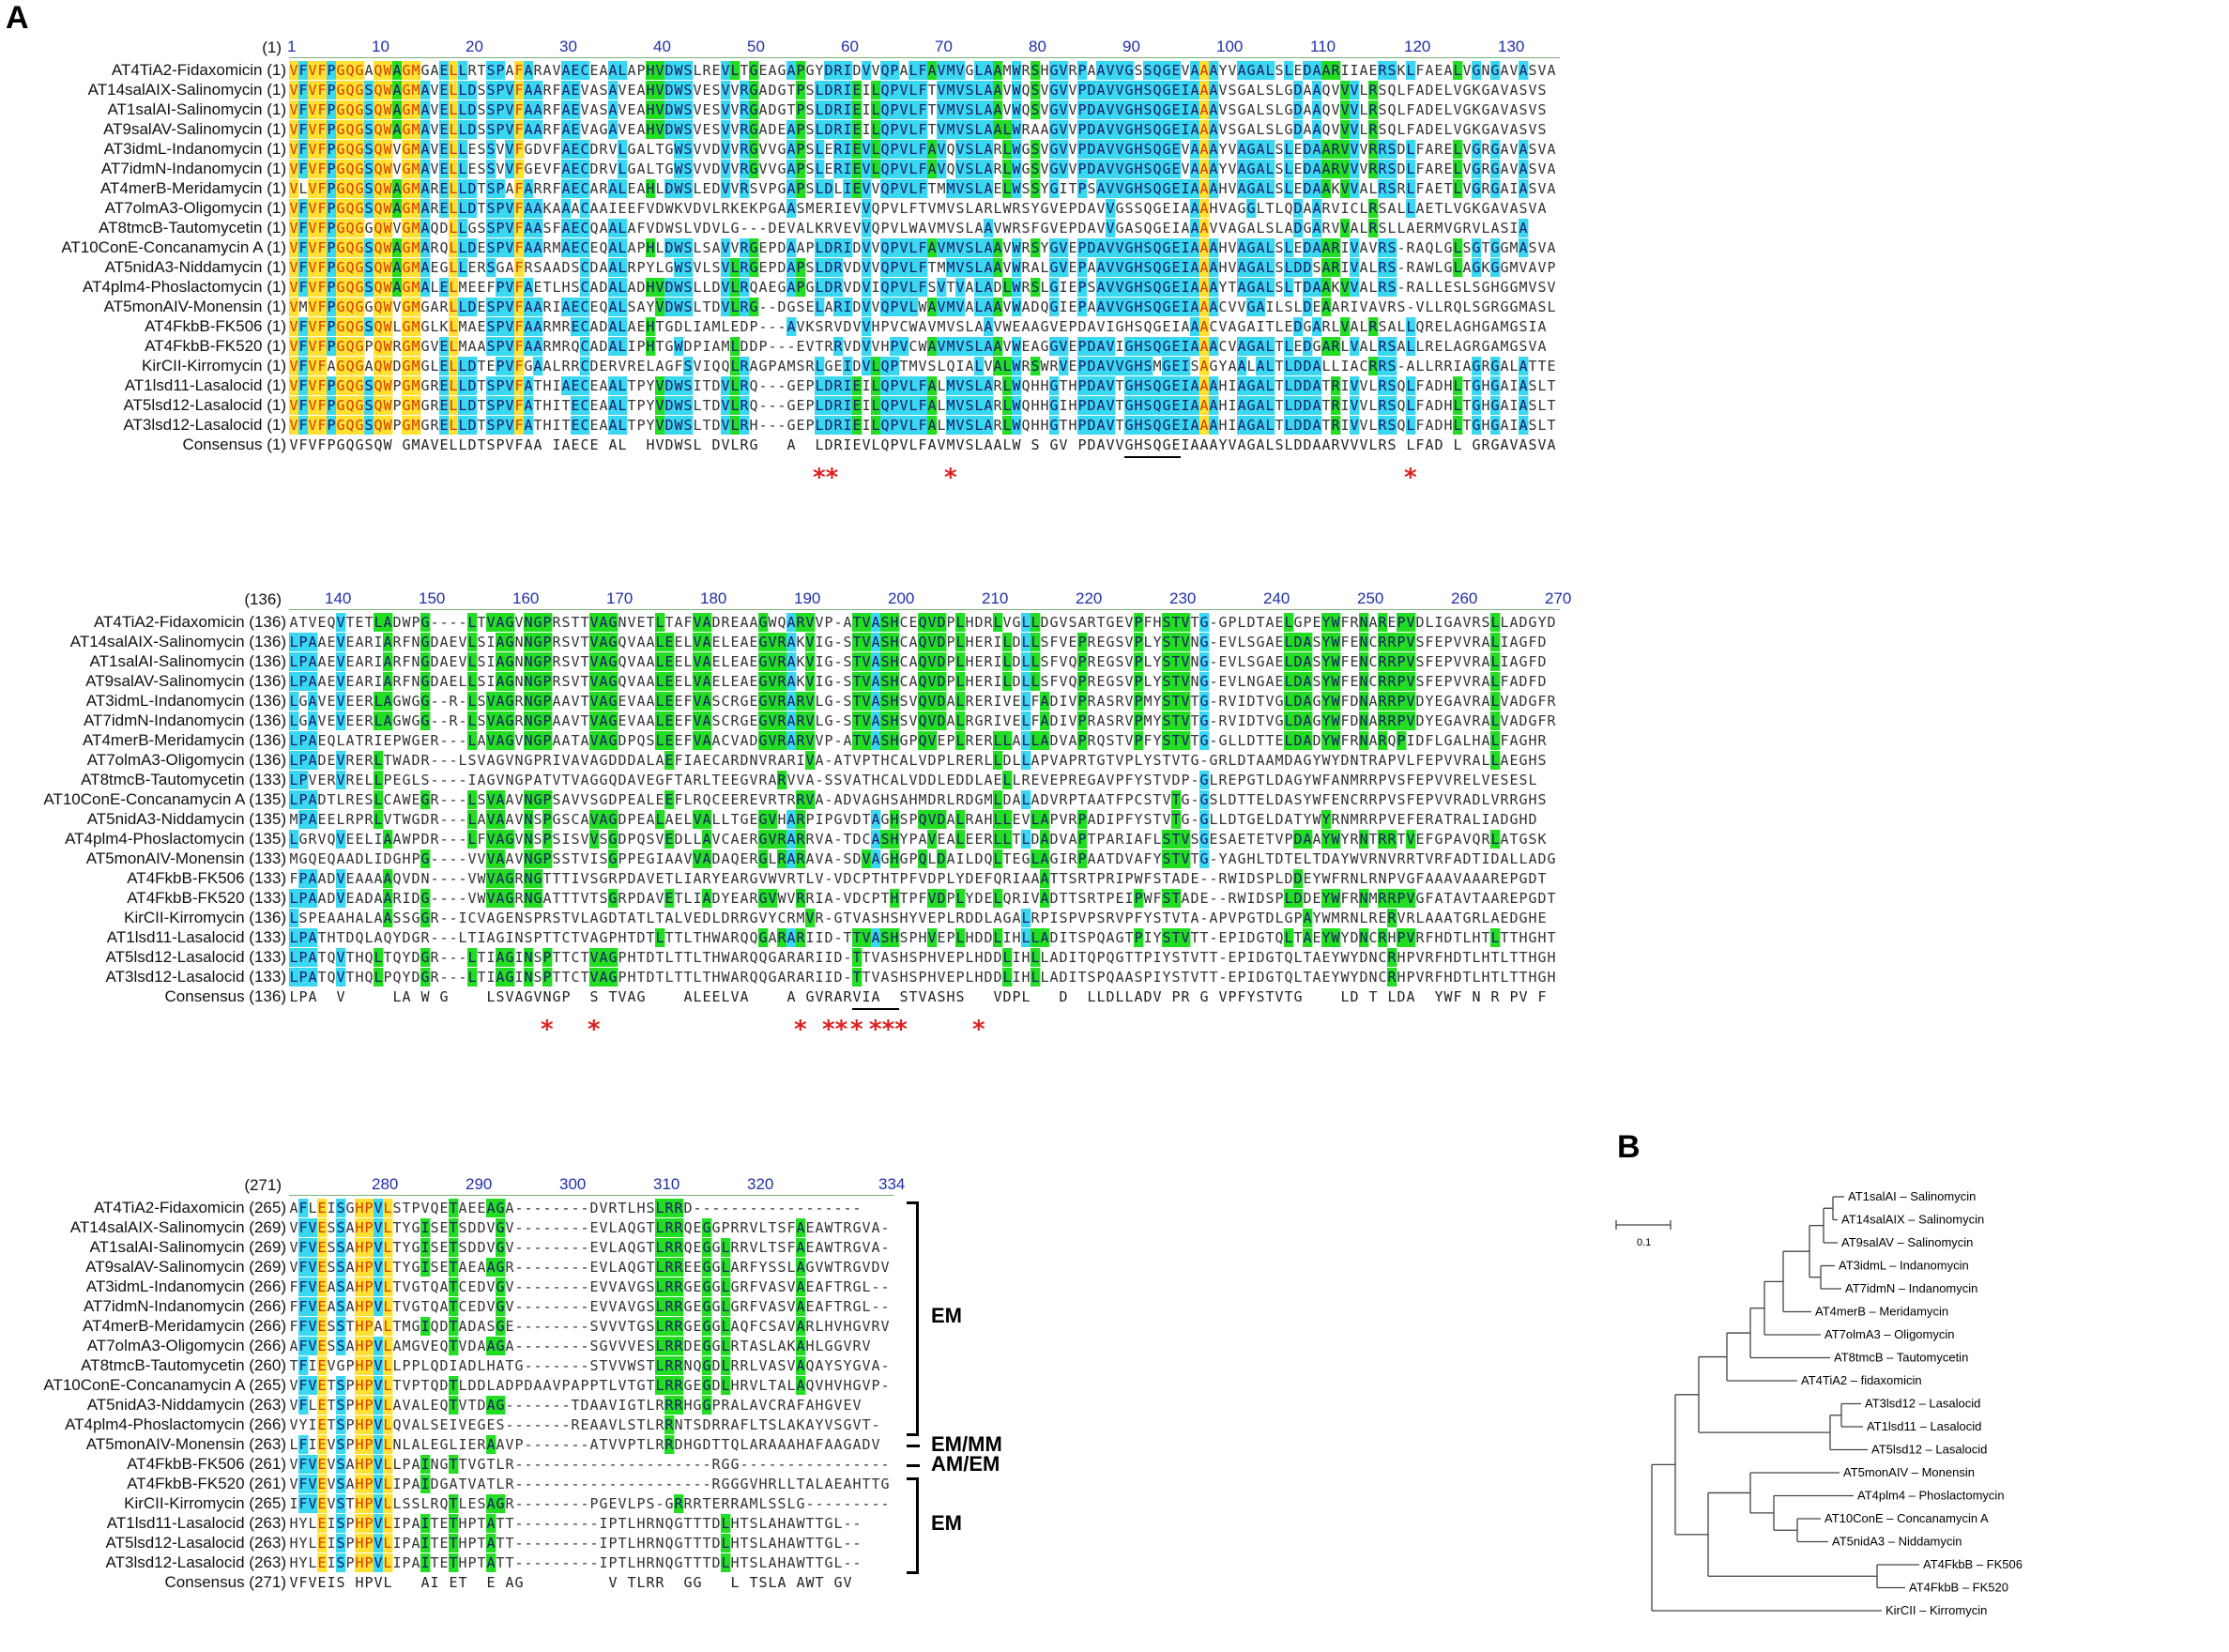 The image size is (2229, 1652). I want to click on residue: T, so click(321, 937).